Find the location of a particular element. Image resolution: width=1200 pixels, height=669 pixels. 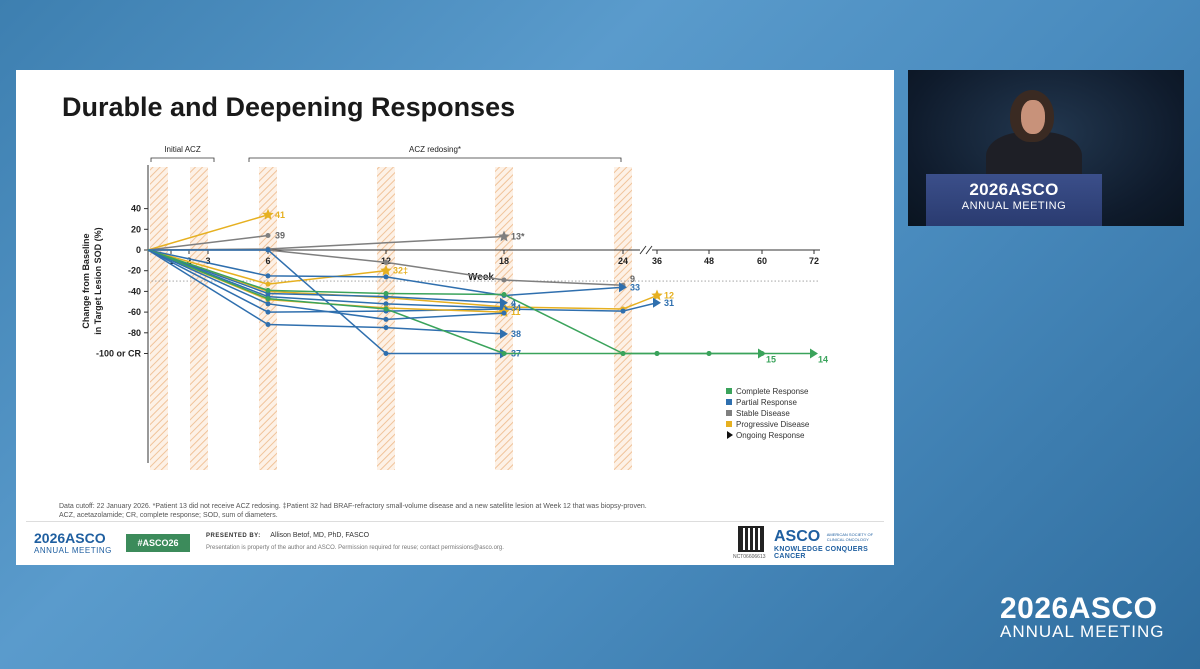

series-label: 39 is located at coordinates (280, 236).